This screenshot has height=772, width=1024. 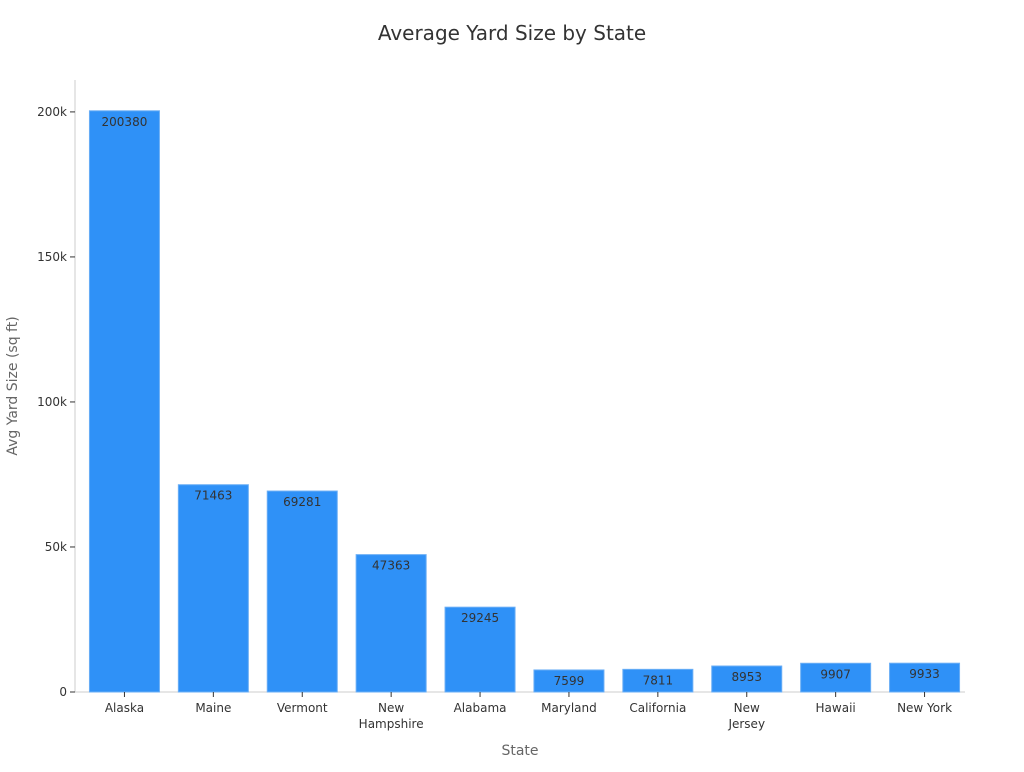 What do you see at coordinates (569, 708) in the screenshot?
I see `x-tick-label: Maryland` at bounding box center [569, 708].